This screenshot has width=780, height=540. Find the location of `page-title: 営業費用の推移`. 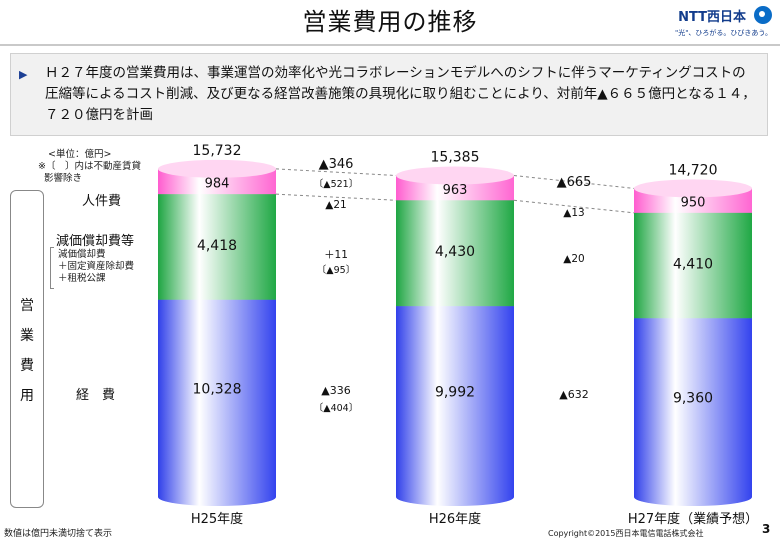

page-title: 営業費用の推移 is located at coordinates (390, 22).